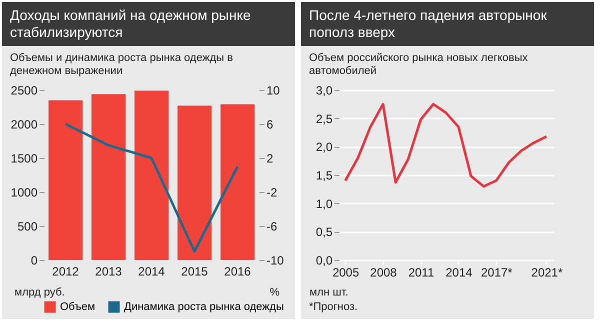 The width and height of the screenshot is (600, 333). Describe the element at coordinates (447, 24) in the screenshot. I see `chart-title: После 4-летнего падения авторынок пополз вверх` at that location.